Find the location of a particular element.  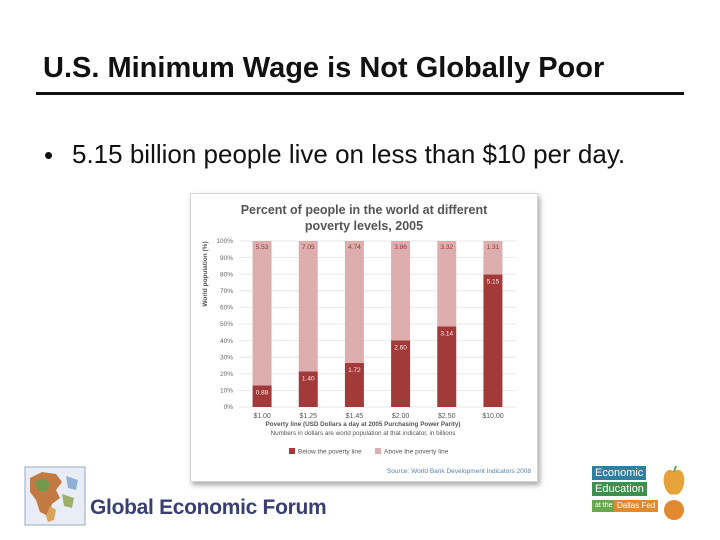

data-label-below: 1.72 is located at coordinates (354, 370).